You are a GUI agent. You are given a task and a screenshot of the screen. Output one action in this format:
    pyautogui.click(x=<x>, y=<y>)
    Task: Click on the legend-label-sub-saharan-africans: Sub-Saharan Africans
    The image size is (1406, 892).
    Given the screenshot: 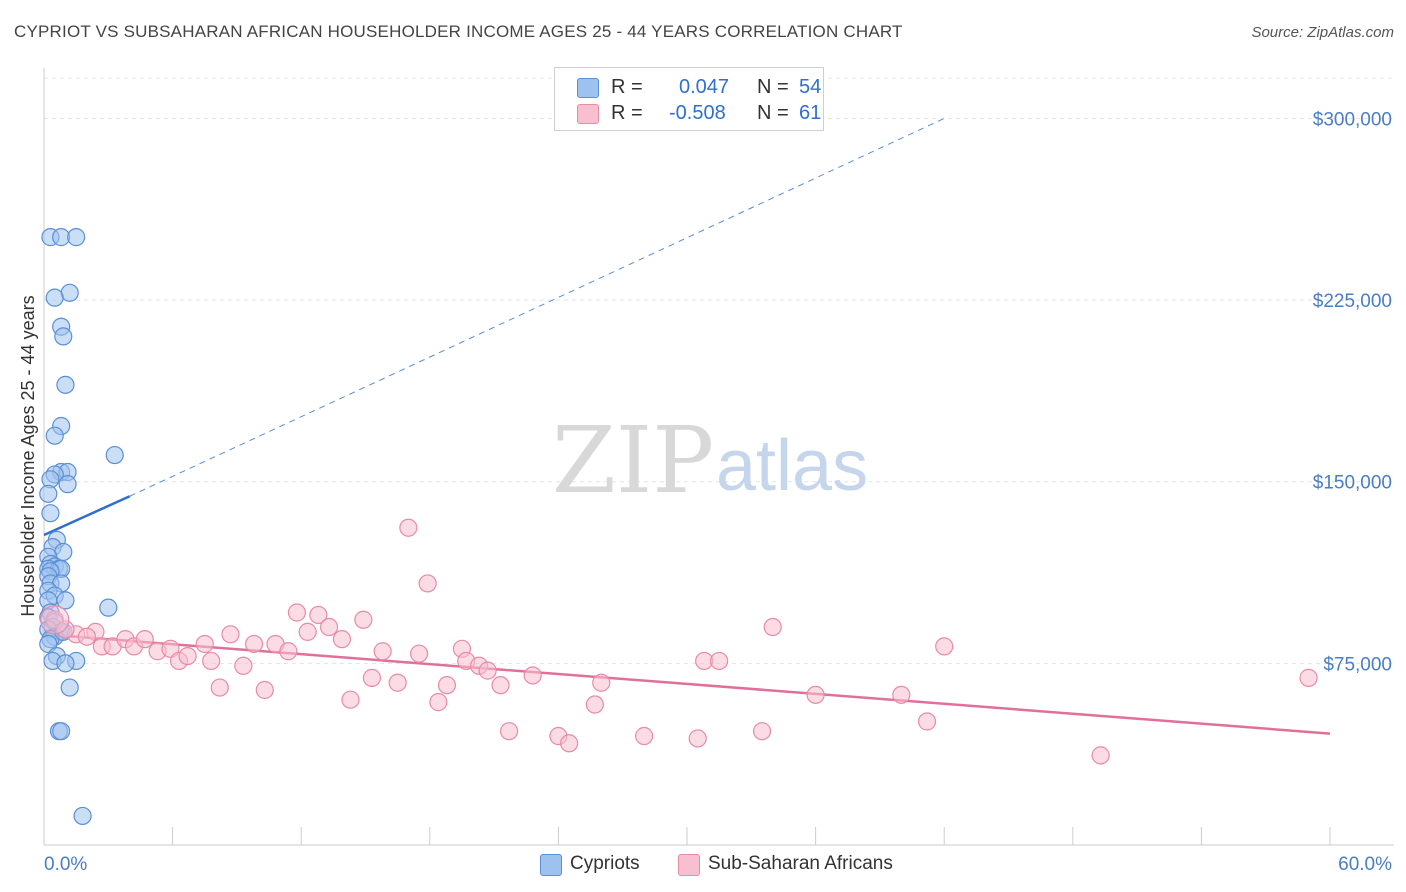 What is the action you would take?
    pyautogui.click(x=800, y=863)
    